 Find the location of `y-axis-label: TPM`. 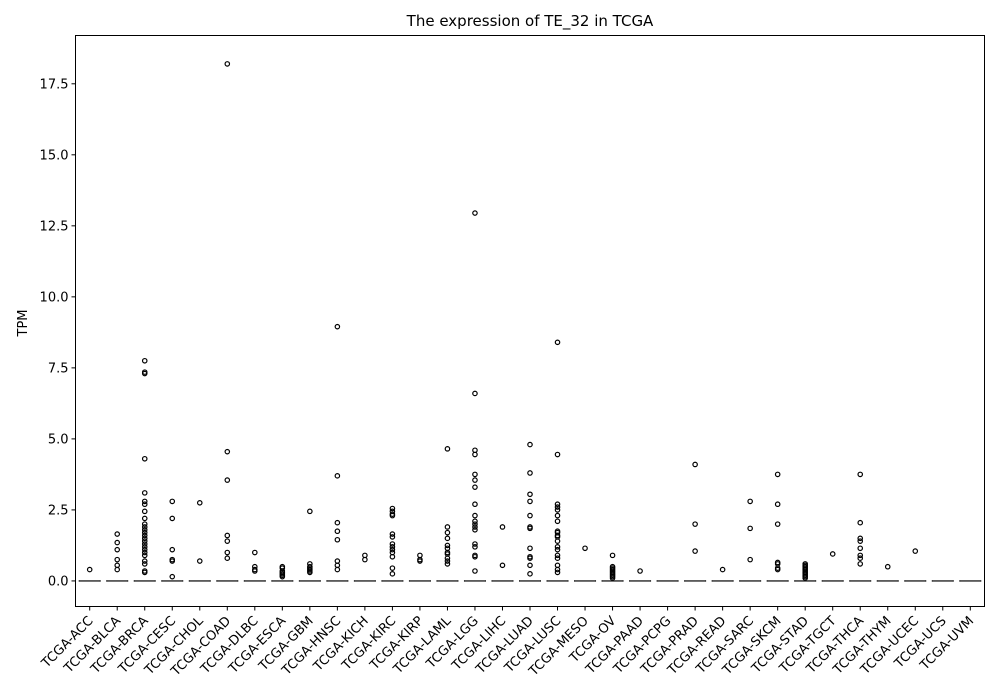

y-axis-label: TPM is located at coordinates (23, 324).